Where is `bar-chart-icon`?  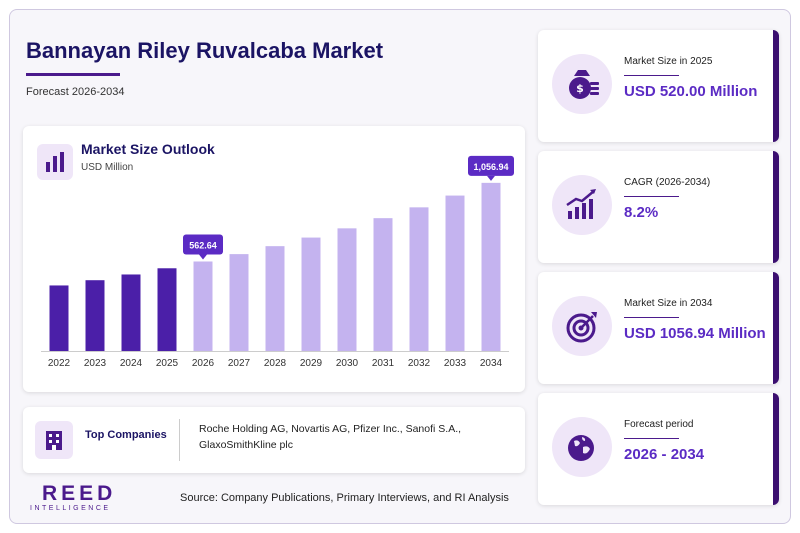 bar-chart-icon is located at coordinates (55, 162).